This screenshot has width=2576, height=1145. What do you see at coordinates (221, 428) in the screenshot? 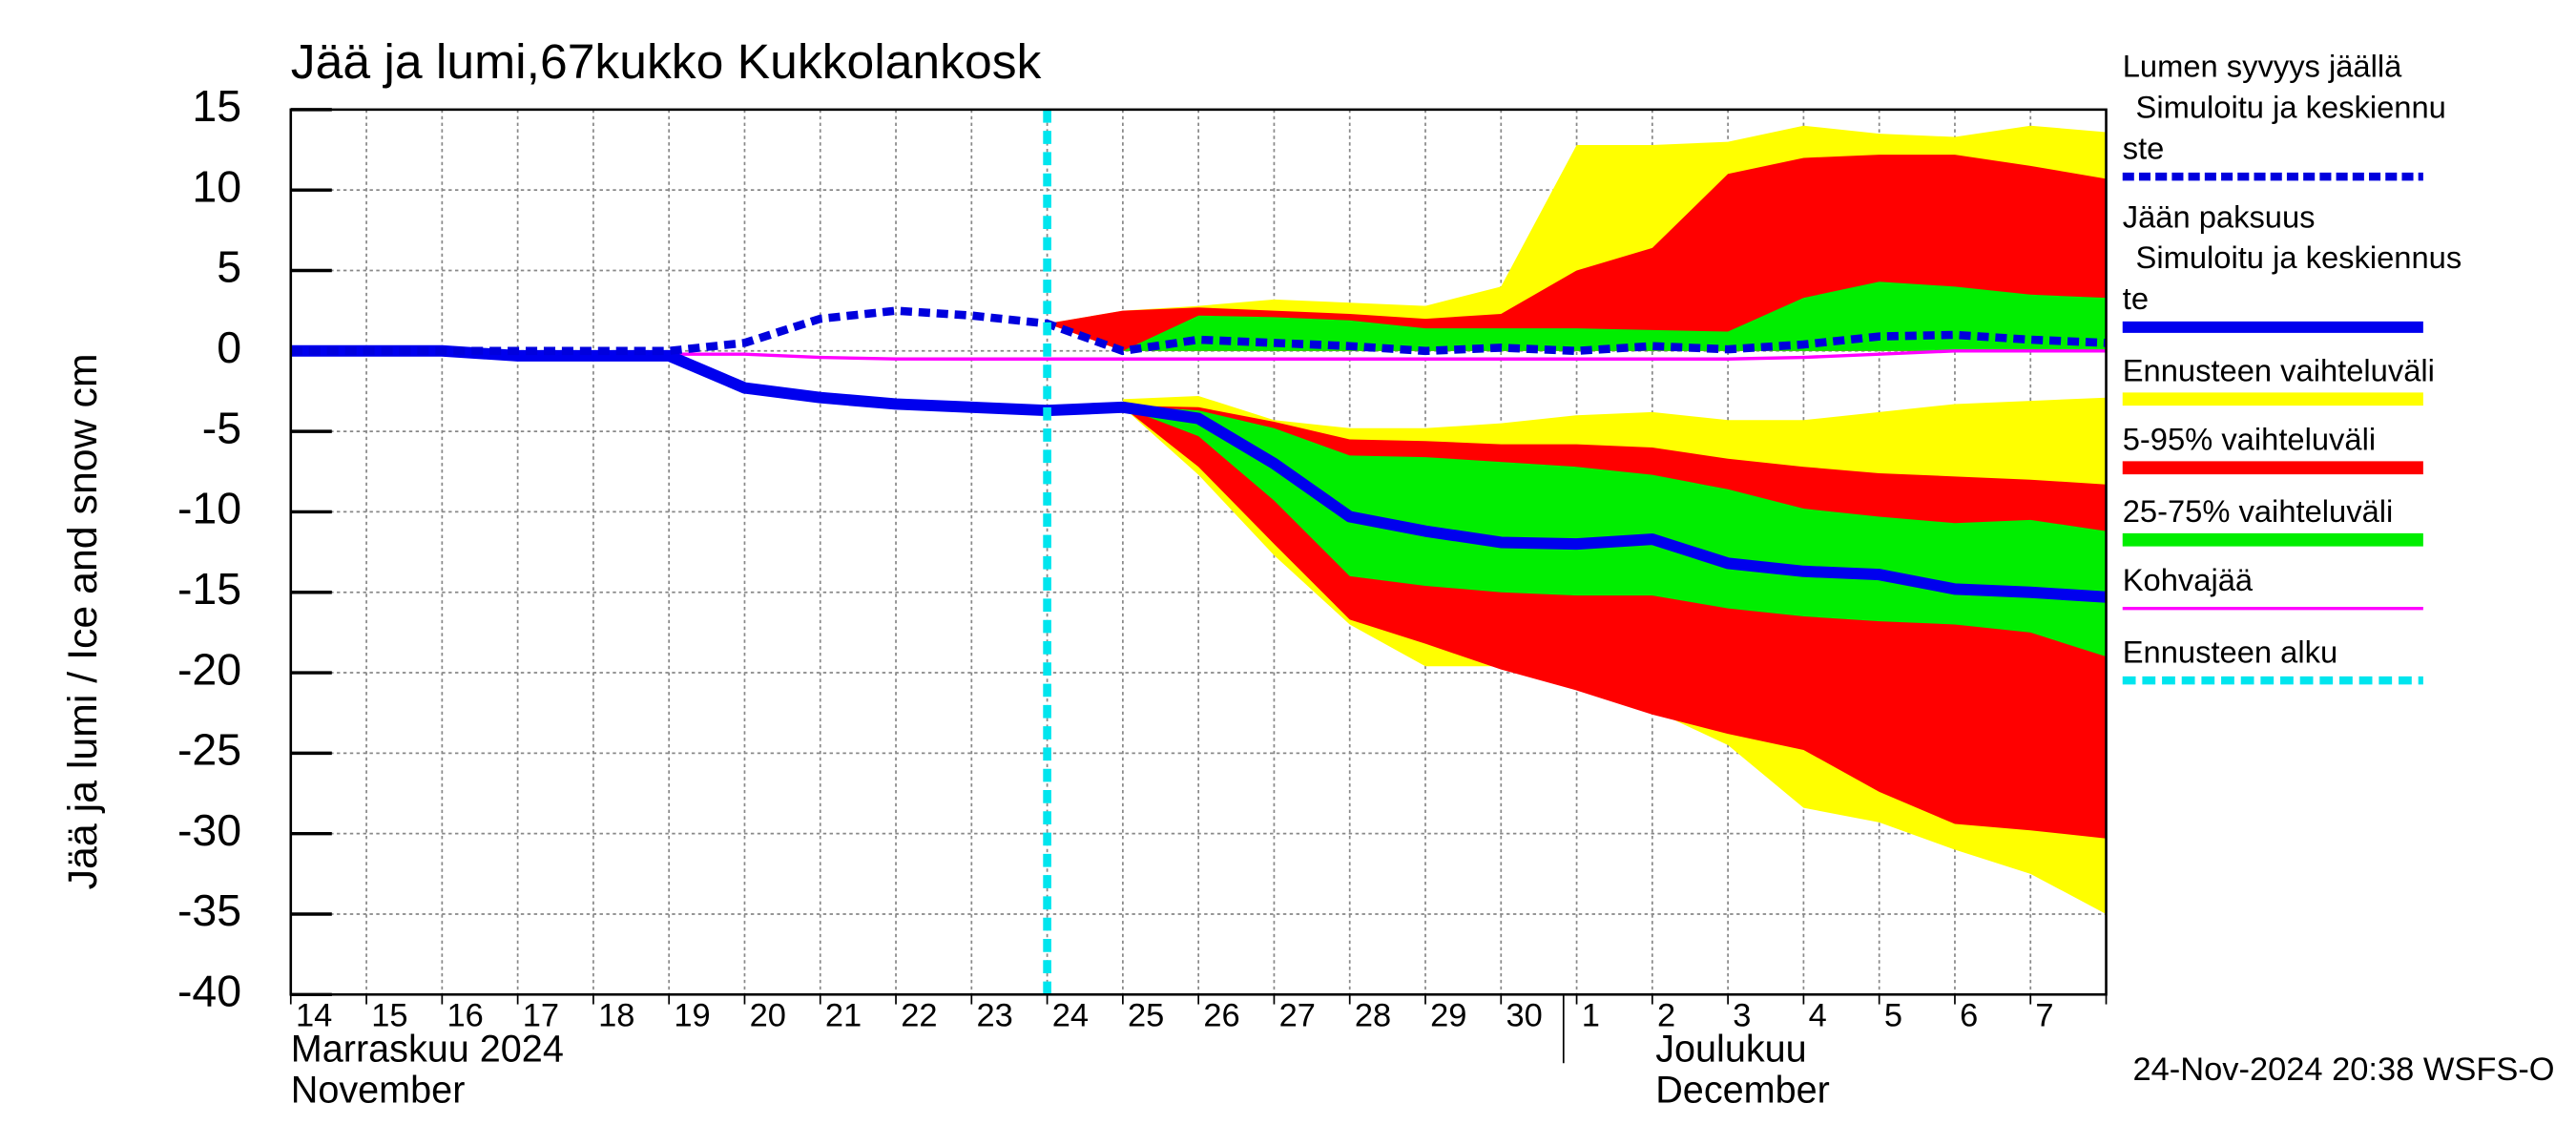
I see `y-tick-label: -5` at bounding box center [221, 428].